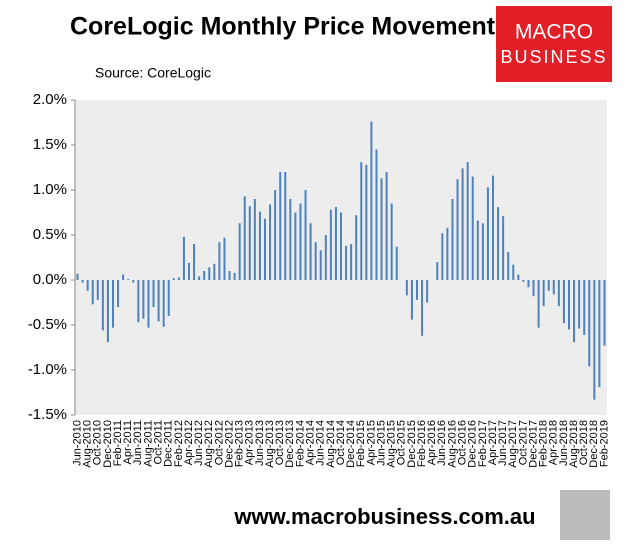 This screenshot has width=626, height=545. Describe the element at coordinates (88, 444) in the screenshot. I see `x-tick-label: Aug-2010` at that location.